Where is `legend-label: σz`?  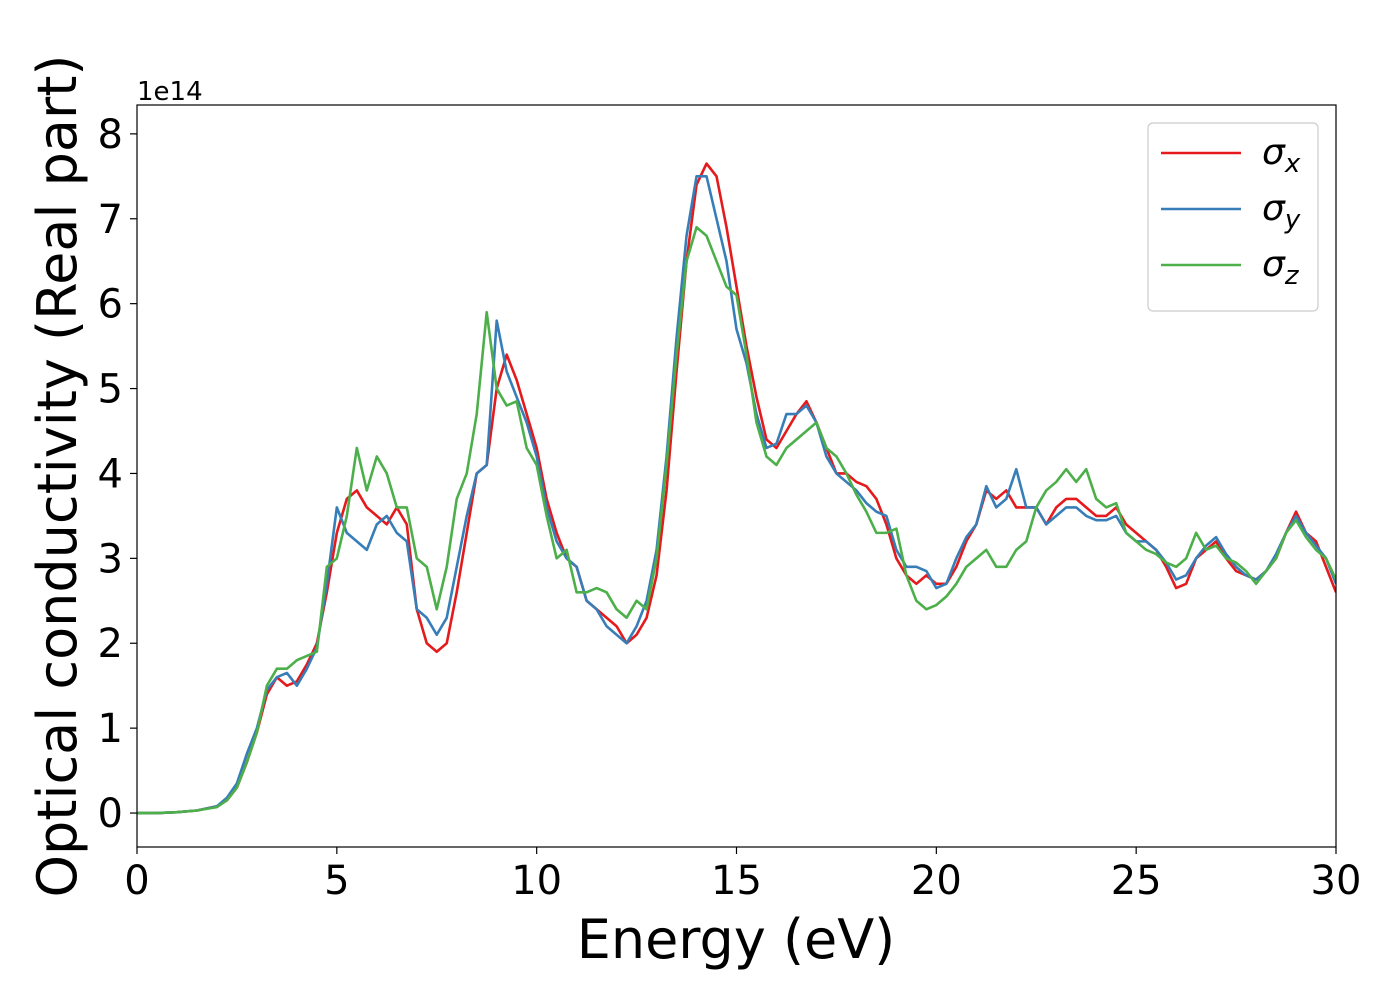 legend-label: σz is located at coordinates (1281, 267).